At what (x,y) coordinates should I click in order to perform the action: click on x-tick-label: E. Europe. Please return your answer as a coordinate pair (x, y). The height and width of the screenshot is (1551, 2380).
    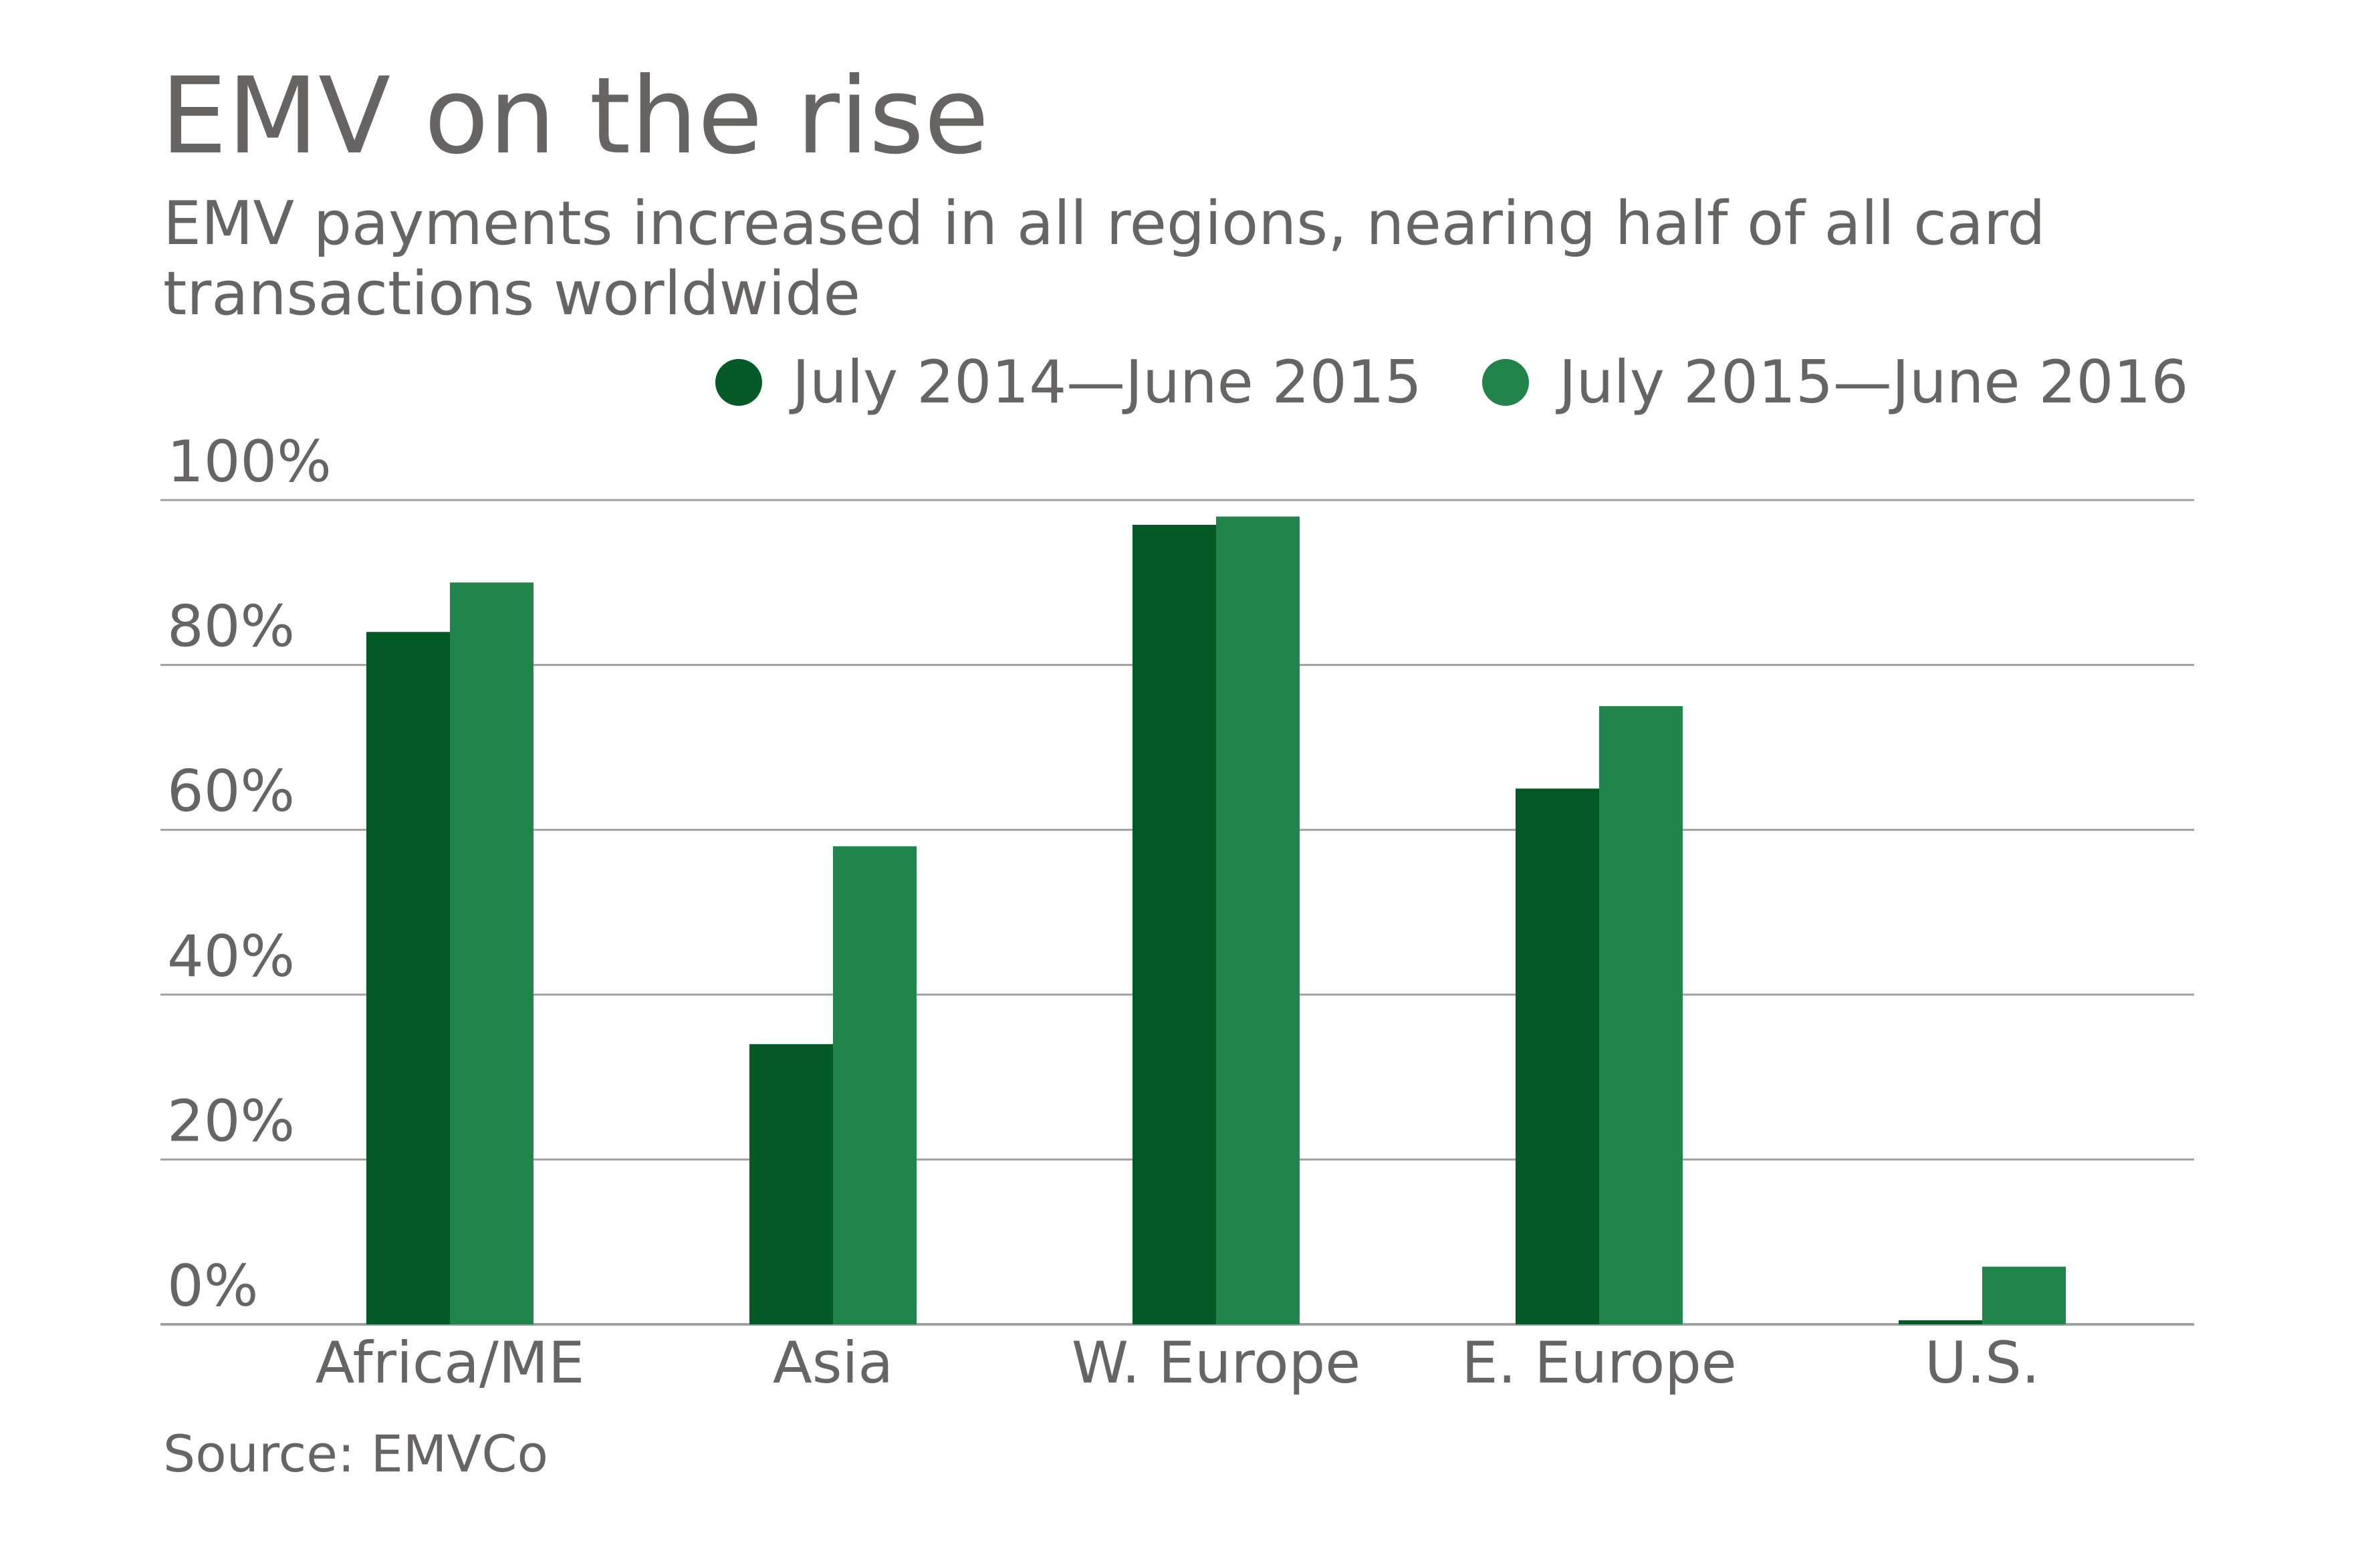
    Looking at the image, I should click on (1598, 1363).